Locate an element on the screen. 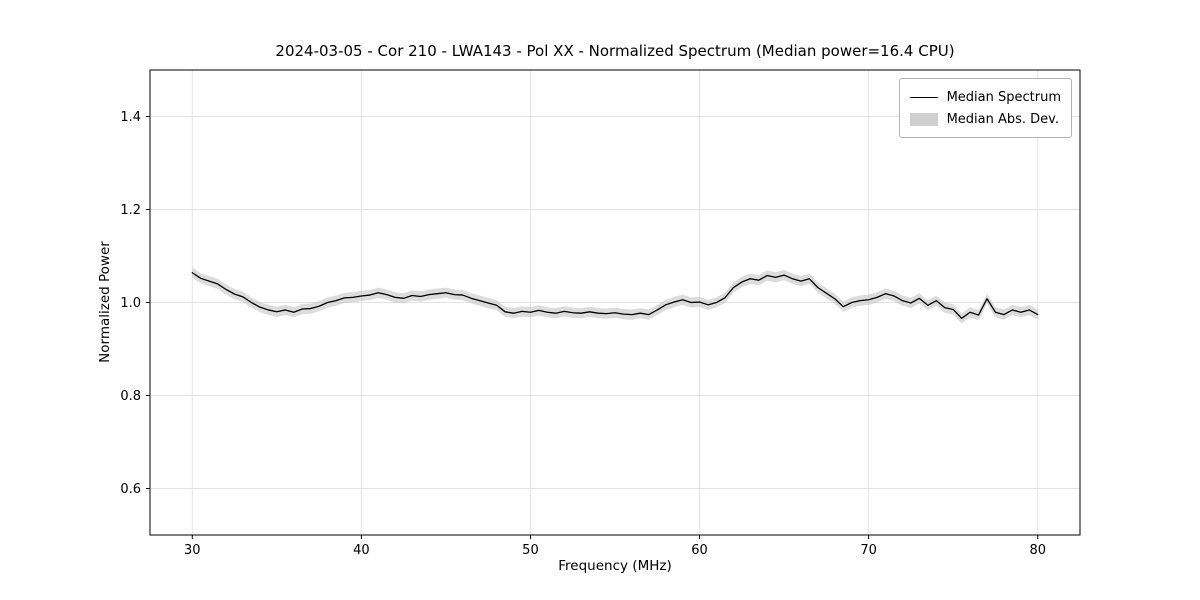 The image size is (1200, 600). y-axis-label: Normalized Power is located at coordinates (105, 302).